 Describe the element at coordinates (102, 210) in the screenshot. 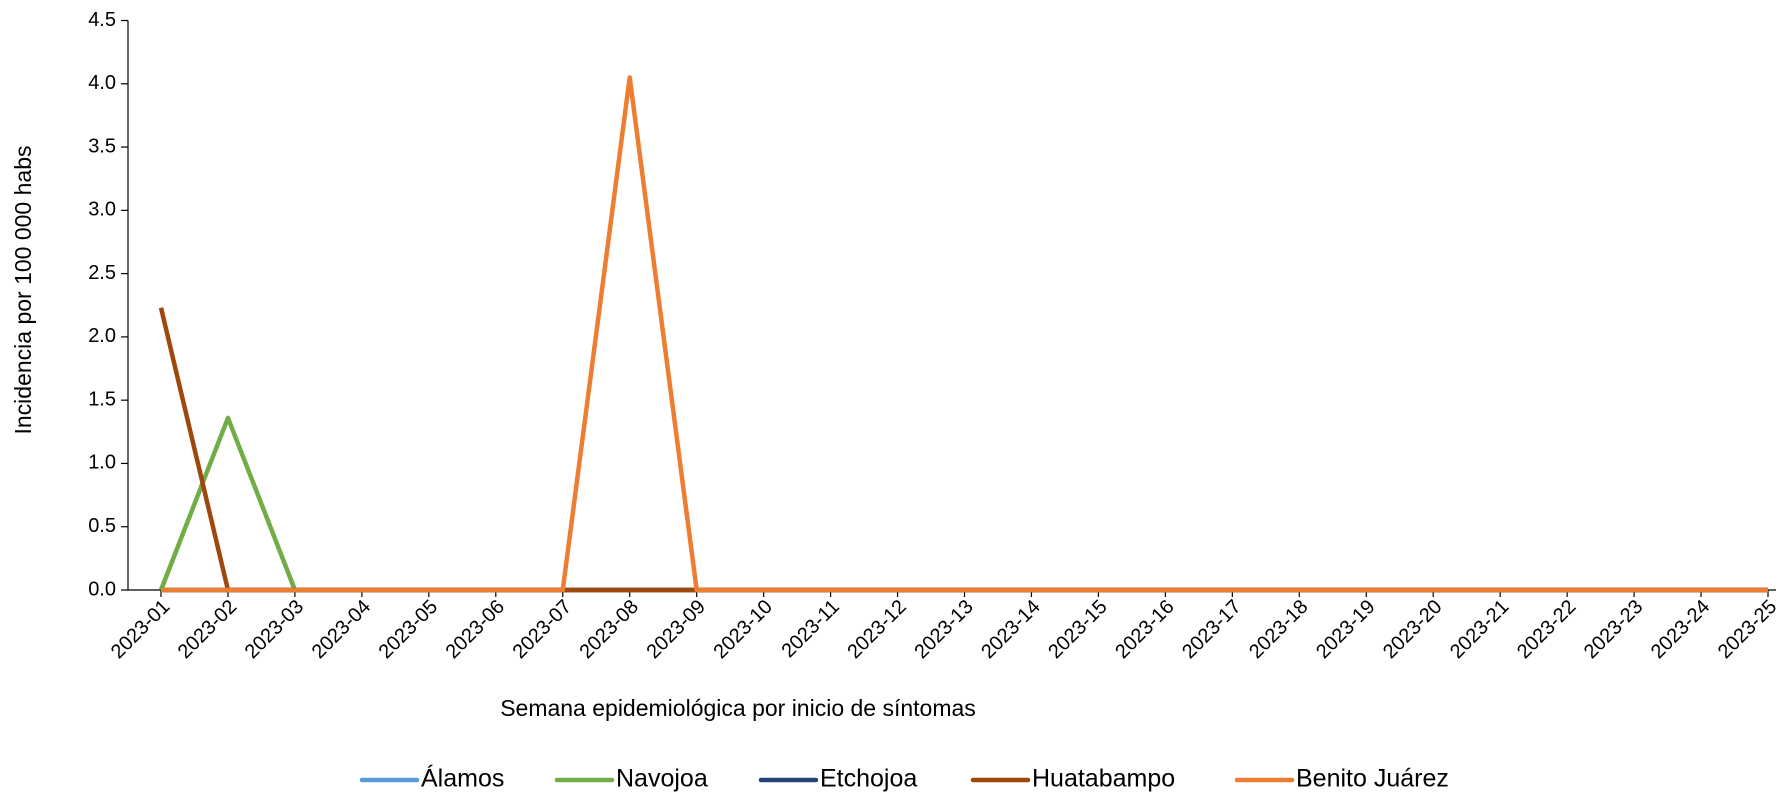

I see `y-tick-label: 3.0` at that location.